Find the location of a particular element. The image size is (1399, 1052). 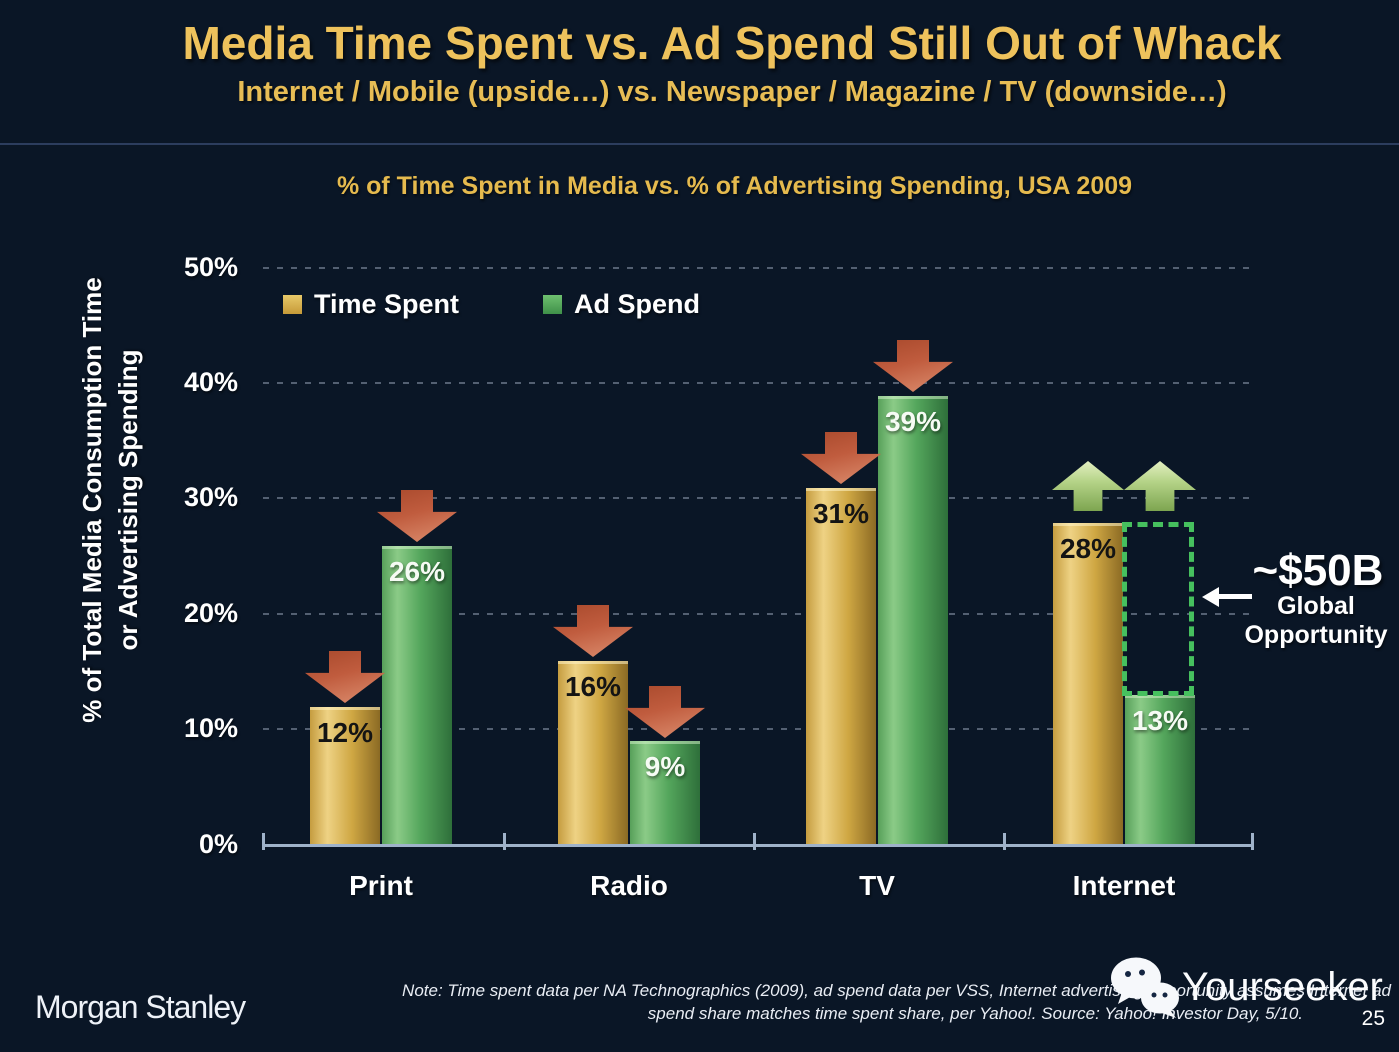

legend-swatch-green is located at coordinates (552, 304).